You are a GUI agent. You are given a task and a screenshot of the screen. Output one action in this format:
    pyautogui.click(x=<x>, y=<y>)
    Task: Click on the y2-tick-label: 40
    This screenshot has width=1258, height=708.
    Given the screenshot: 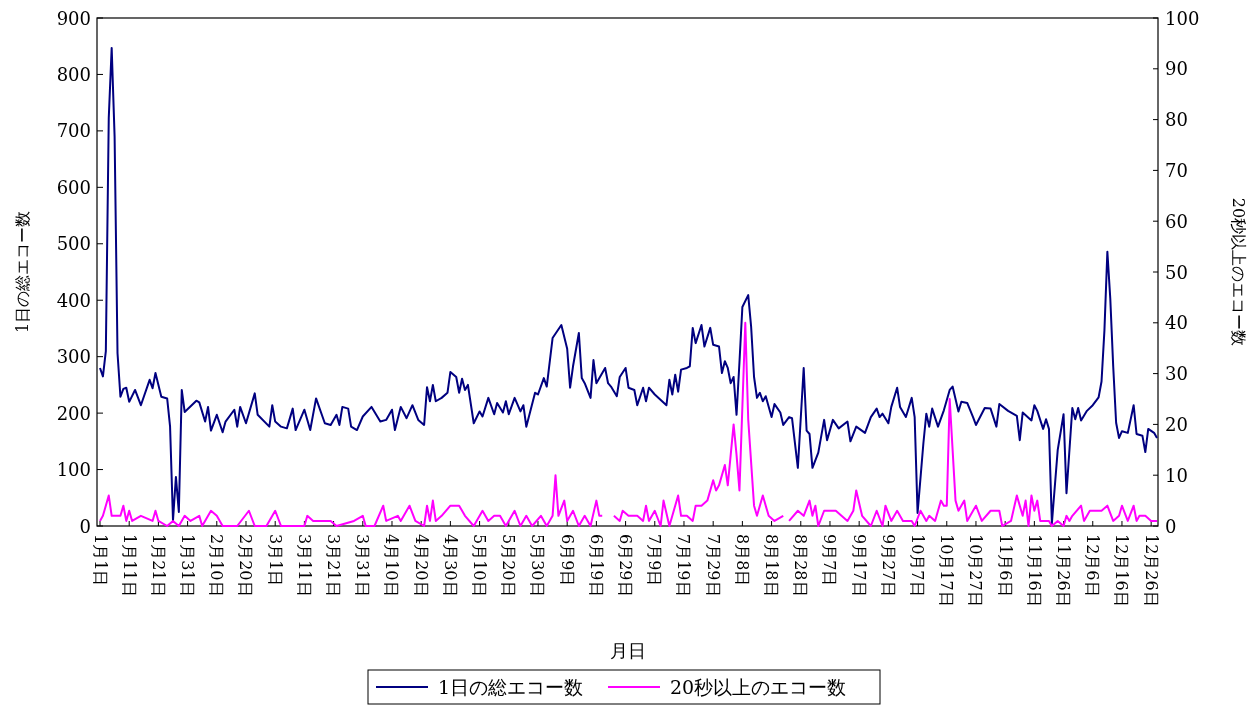 What is the action you would take?
    pyautogui.click(x=1176, y=323)
    